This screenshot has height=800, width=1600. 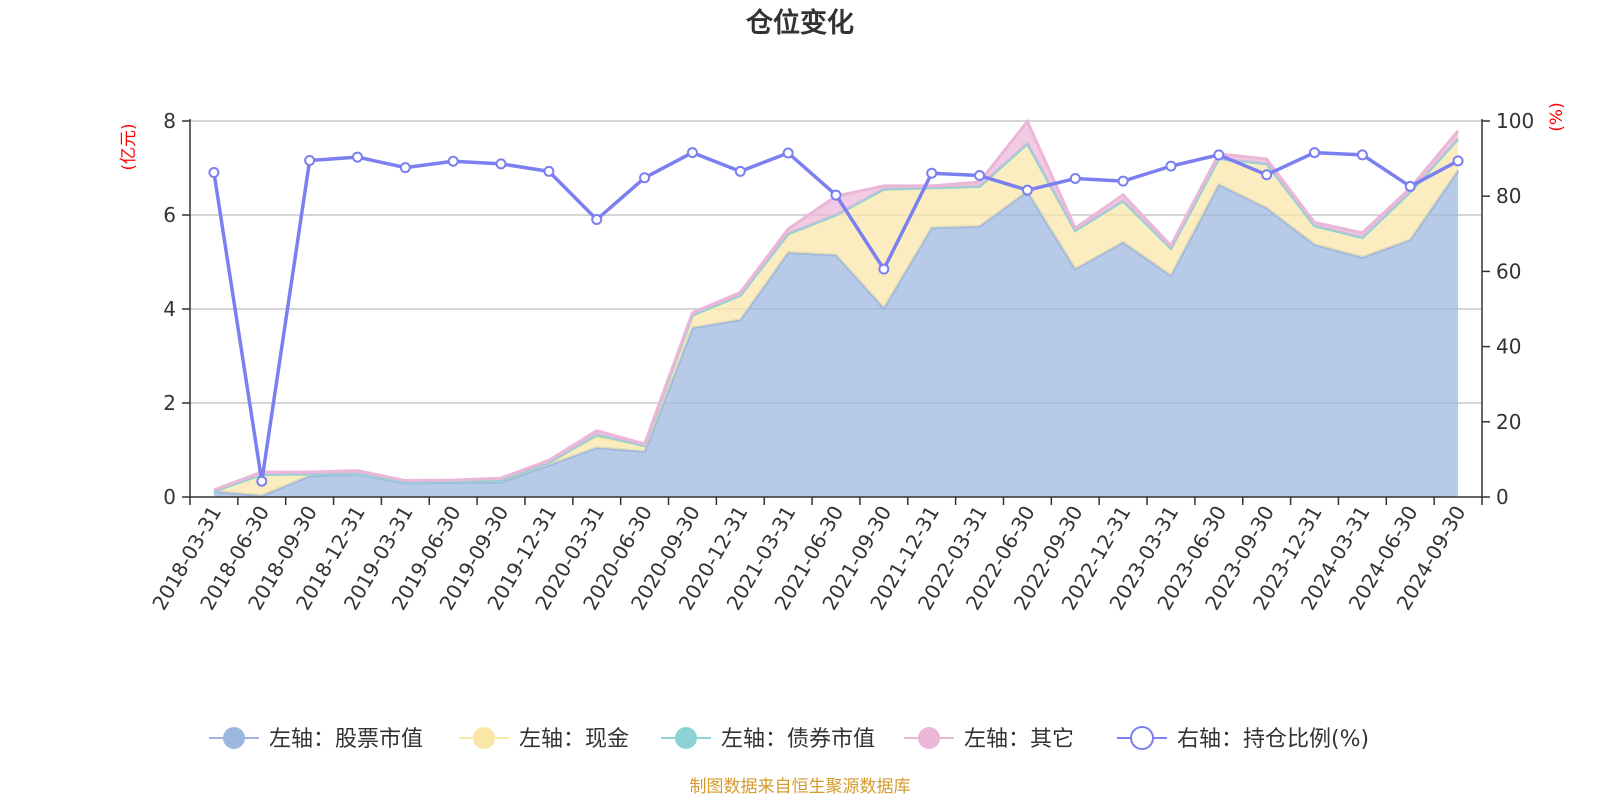 What do you see at coordinates (169, 215) in the screenshot?
I see `left-tick-label: 6` at bounding box center [169, 215].